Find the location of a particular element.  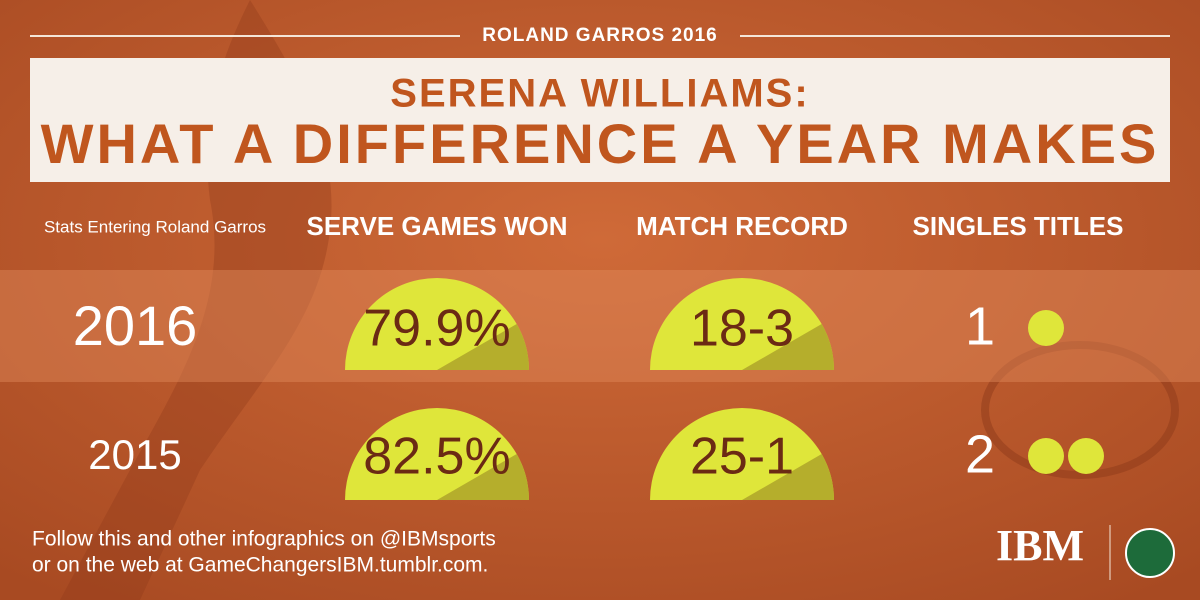

title-line-2: WHAT A DIFFERENCE A YEAR MAKES is located at coordinates (600, 143).